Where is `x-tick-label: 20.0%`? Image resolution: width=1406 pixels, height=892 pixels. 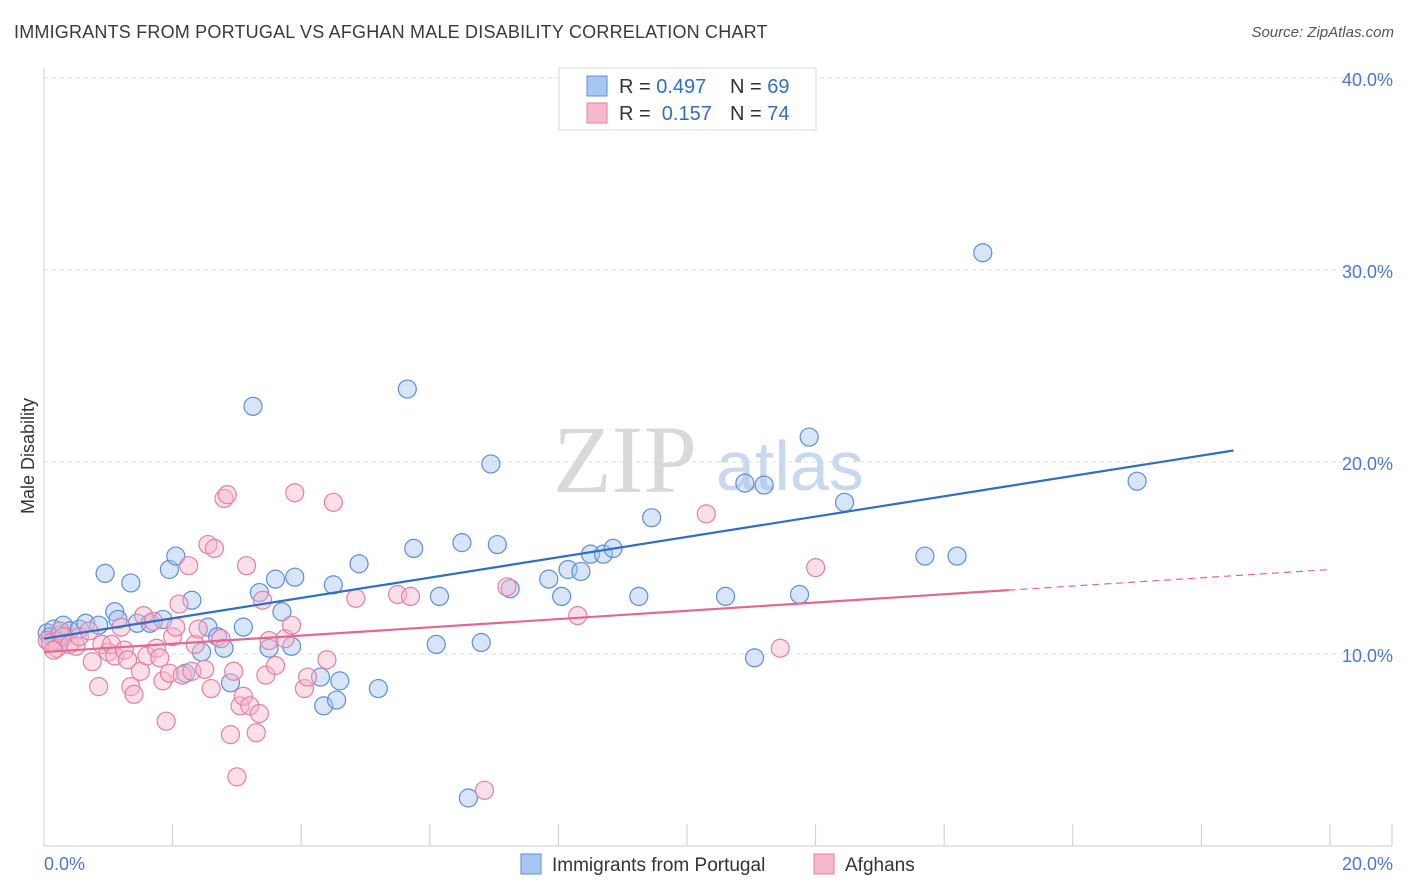 x-tick-label: 20.0% is located at coordinates (1367, 864).